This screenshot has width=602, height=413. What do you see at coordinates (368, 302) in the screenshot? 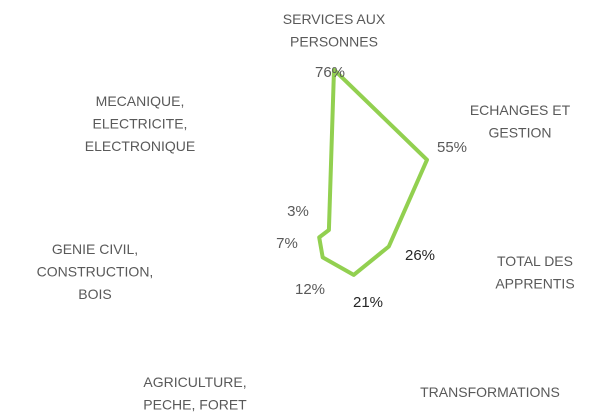
I see `data-label: 21%` at bounding box center [368, 302].